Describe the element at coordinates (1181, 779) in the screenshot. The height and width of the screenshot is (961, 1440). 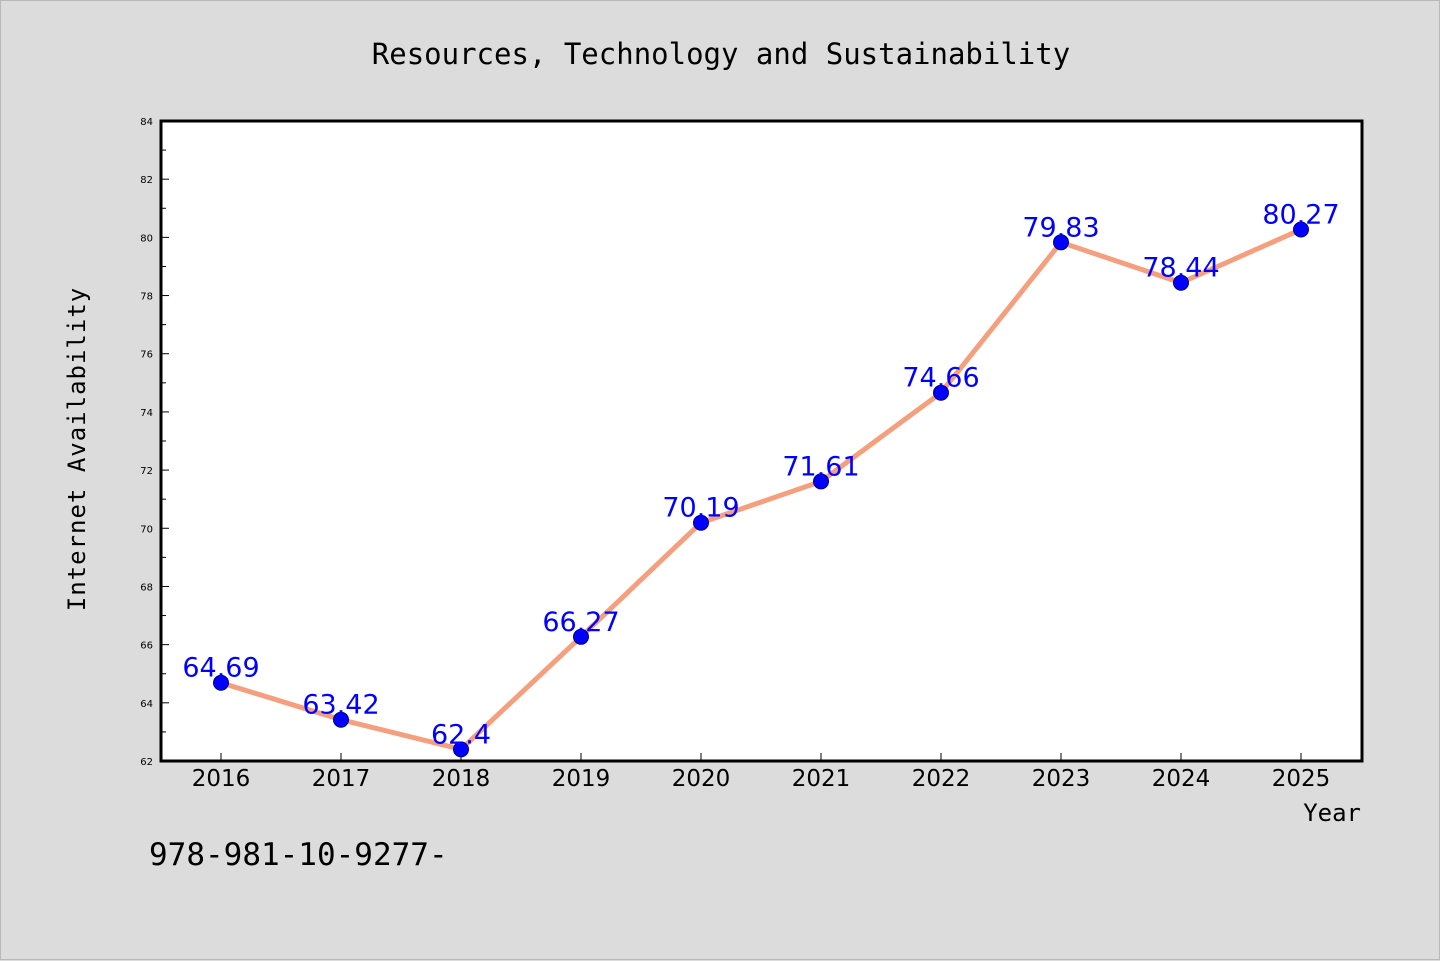
I see `x-tick-label: 2024` at that location.